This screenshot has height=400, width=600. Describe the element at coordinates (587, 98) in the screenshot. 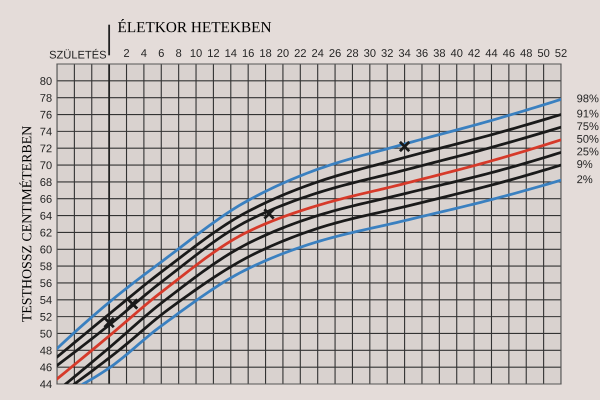

I see `series-label: 98%` at that location.